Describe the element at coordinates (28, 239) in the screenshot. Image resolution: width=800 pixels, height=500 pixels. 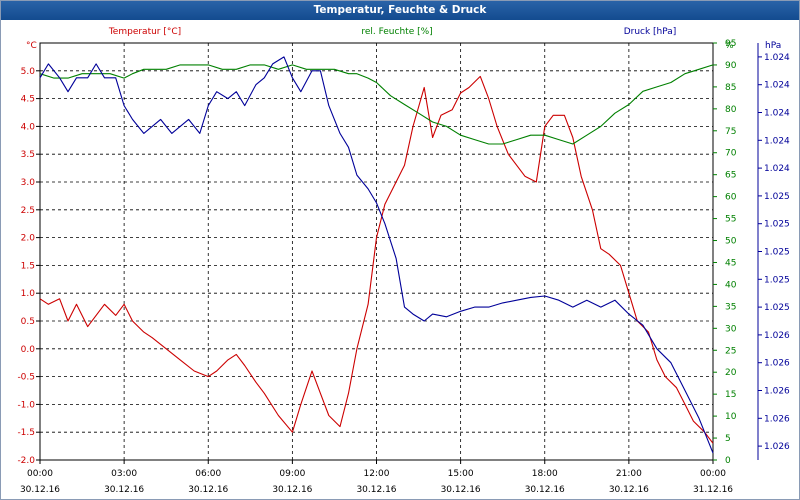
I see `y-left-tick-label: 2.0` at that location.